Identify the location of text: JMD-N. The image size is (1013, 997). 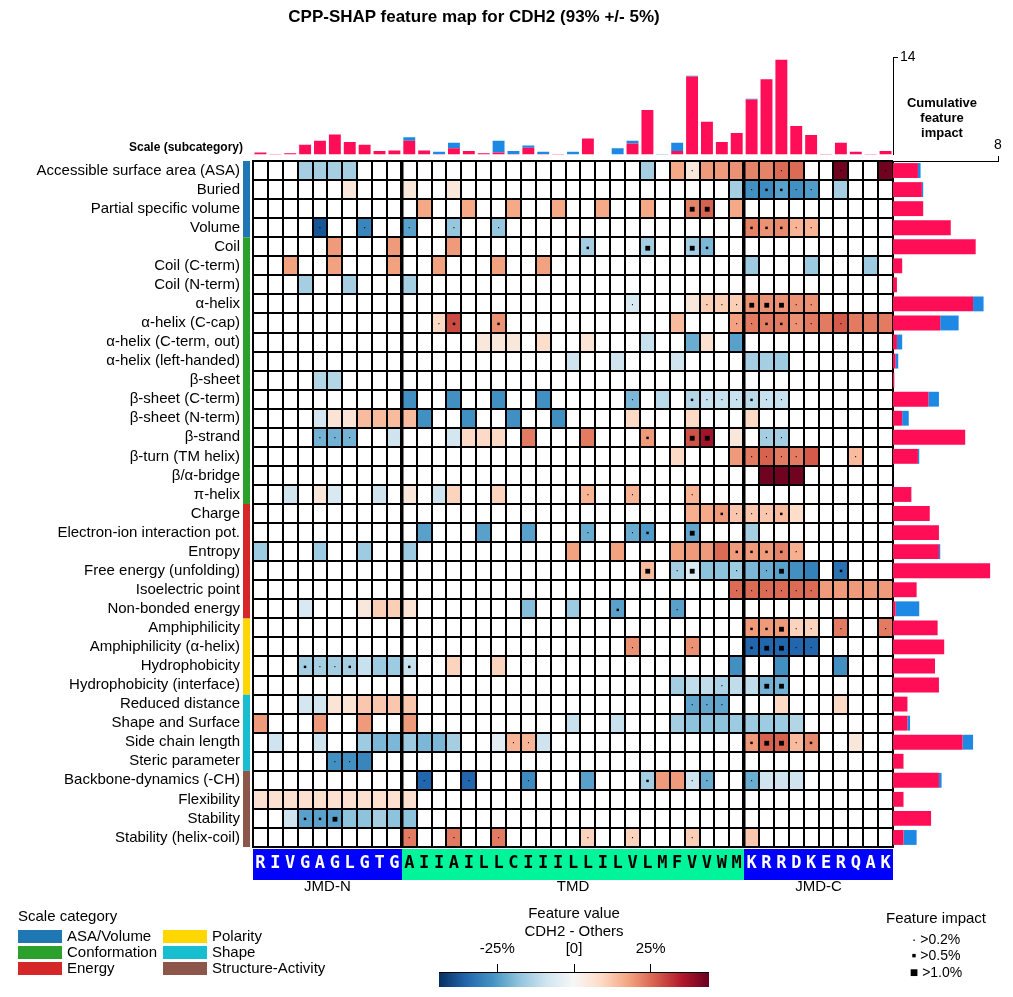
(327, 886).